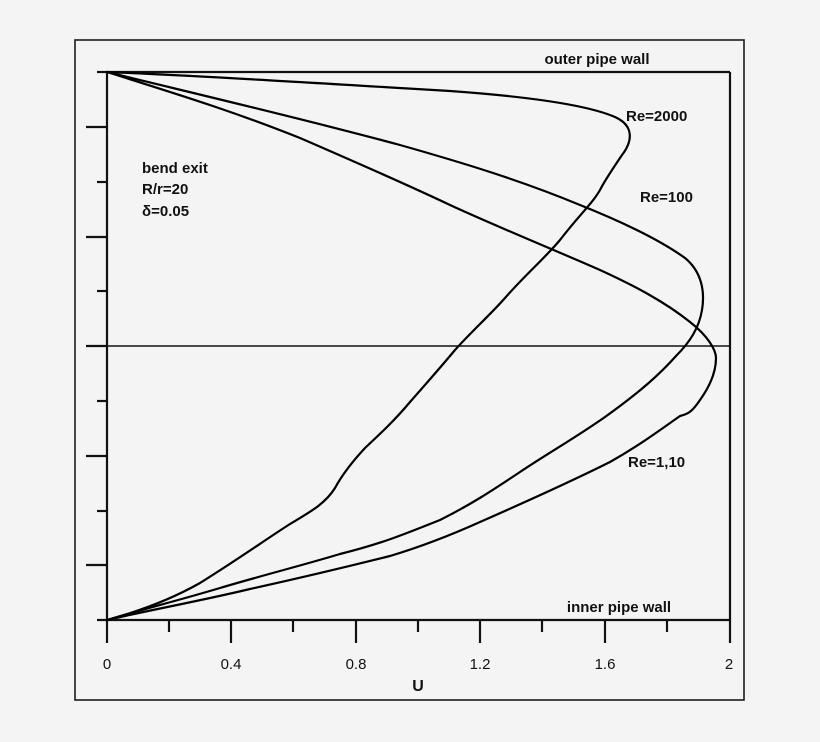  I want to click on x-tick-label: 0.4, so click(231, 664).